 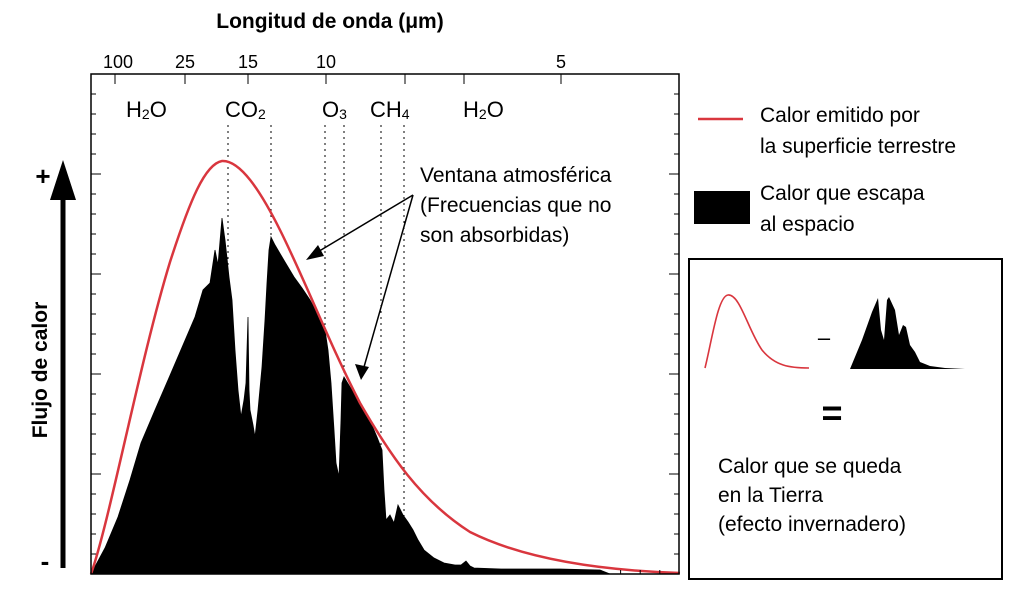 I want to click on annotation-line-1: Ventana atmosférica, so click(x=516, y=175).